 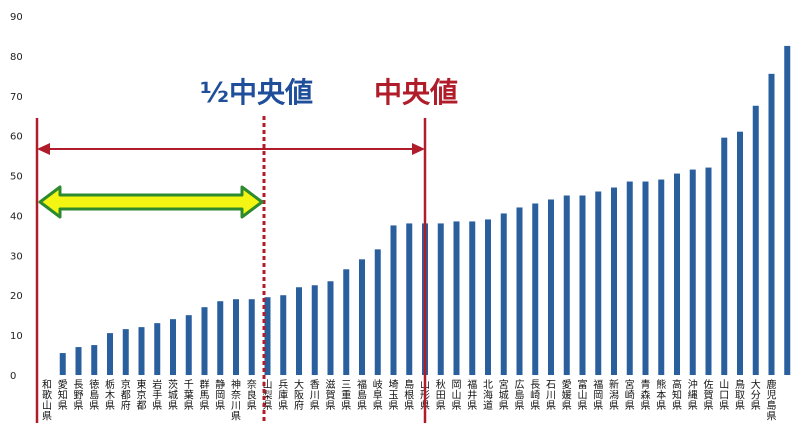 What do you see at coordinates (693, 395) in the screenshot?
I see `x-category-label: 沖縄県` at bounding box center [693, 395].